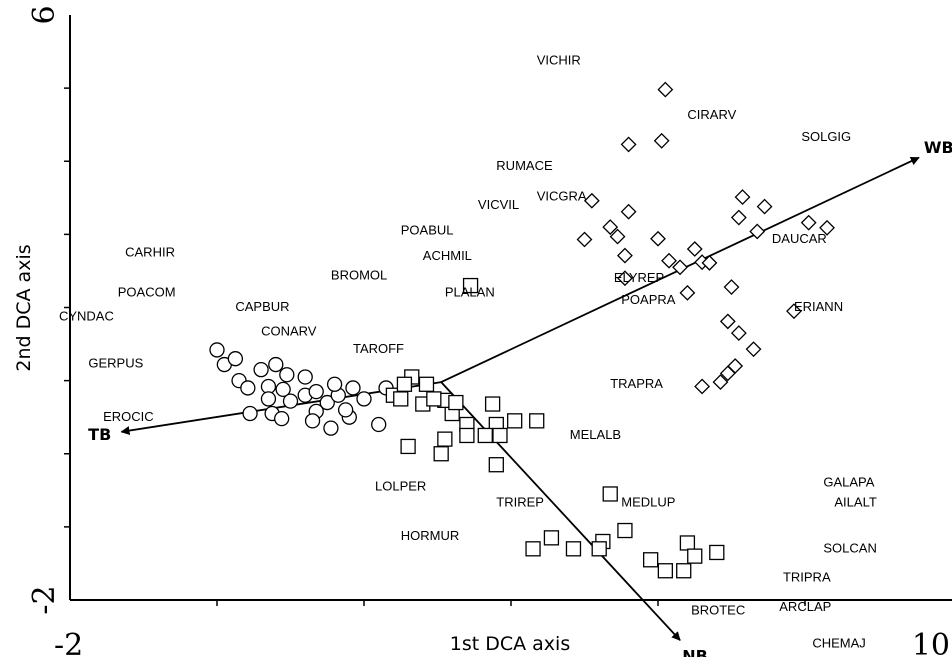 Image resolution: width=952 pixels, height=657 pixels. I want to click on y-tick-label: 6, so click(44, 14).